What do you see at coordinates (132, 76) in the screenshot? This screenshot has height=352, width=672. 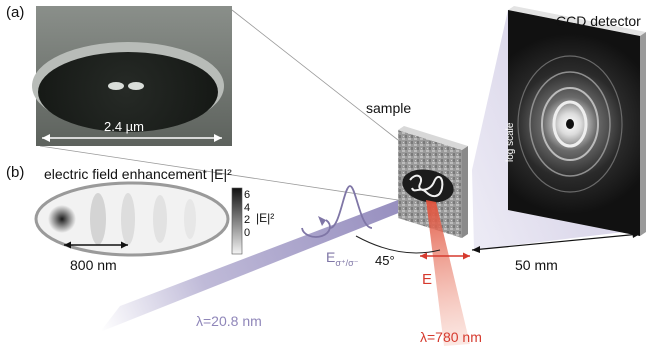 I see `sem-image` at bounding box center [132, 76].